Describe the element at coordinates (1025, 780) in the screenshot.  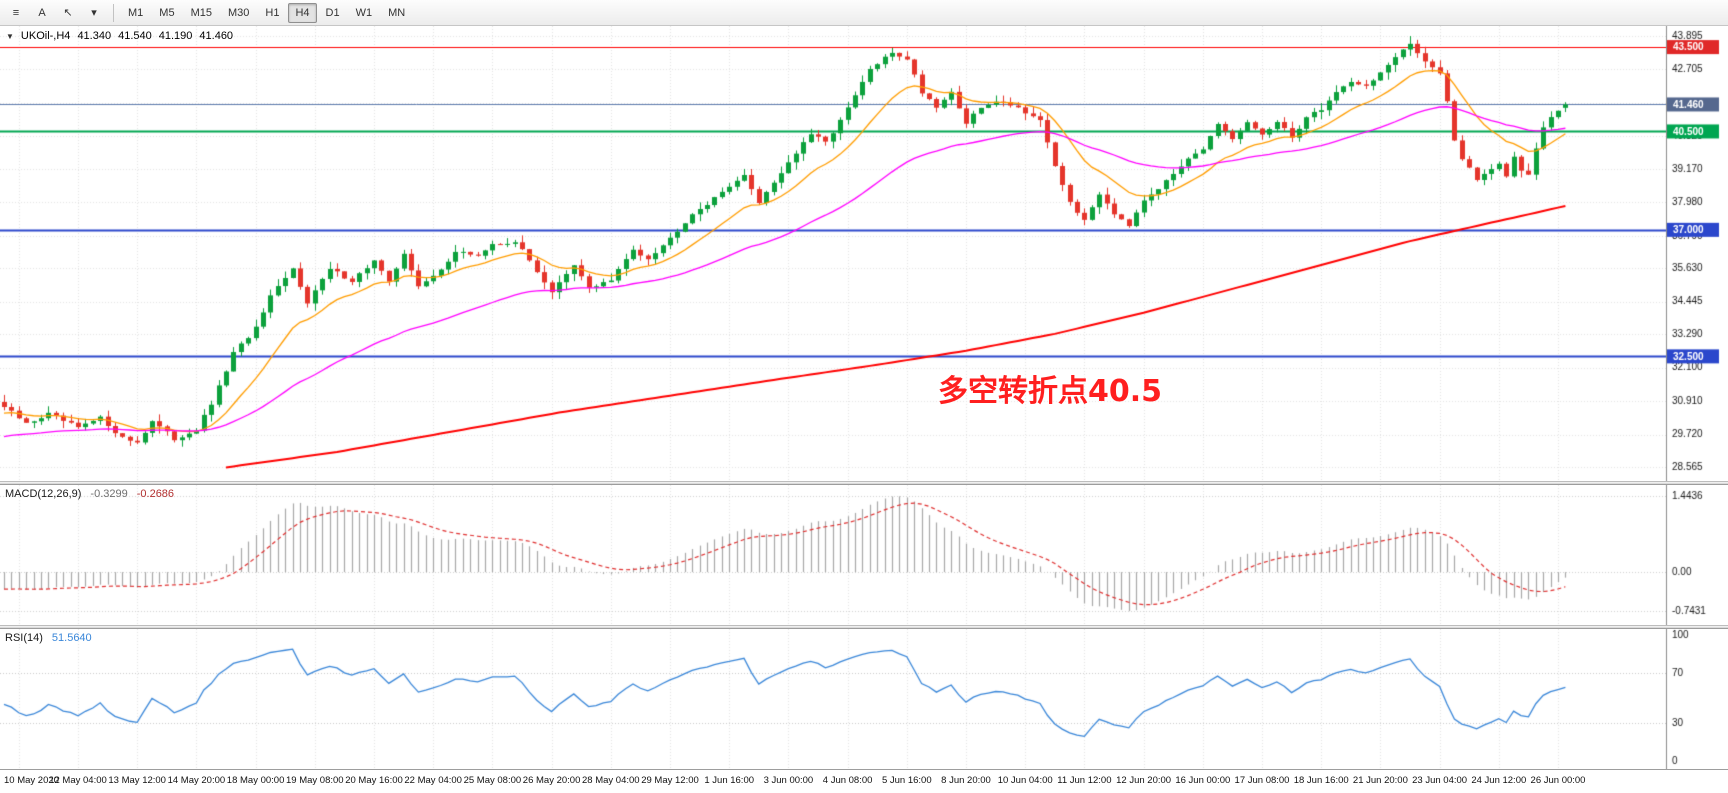
I see `time-axis-label: 10 Jun 04:00` at that location.